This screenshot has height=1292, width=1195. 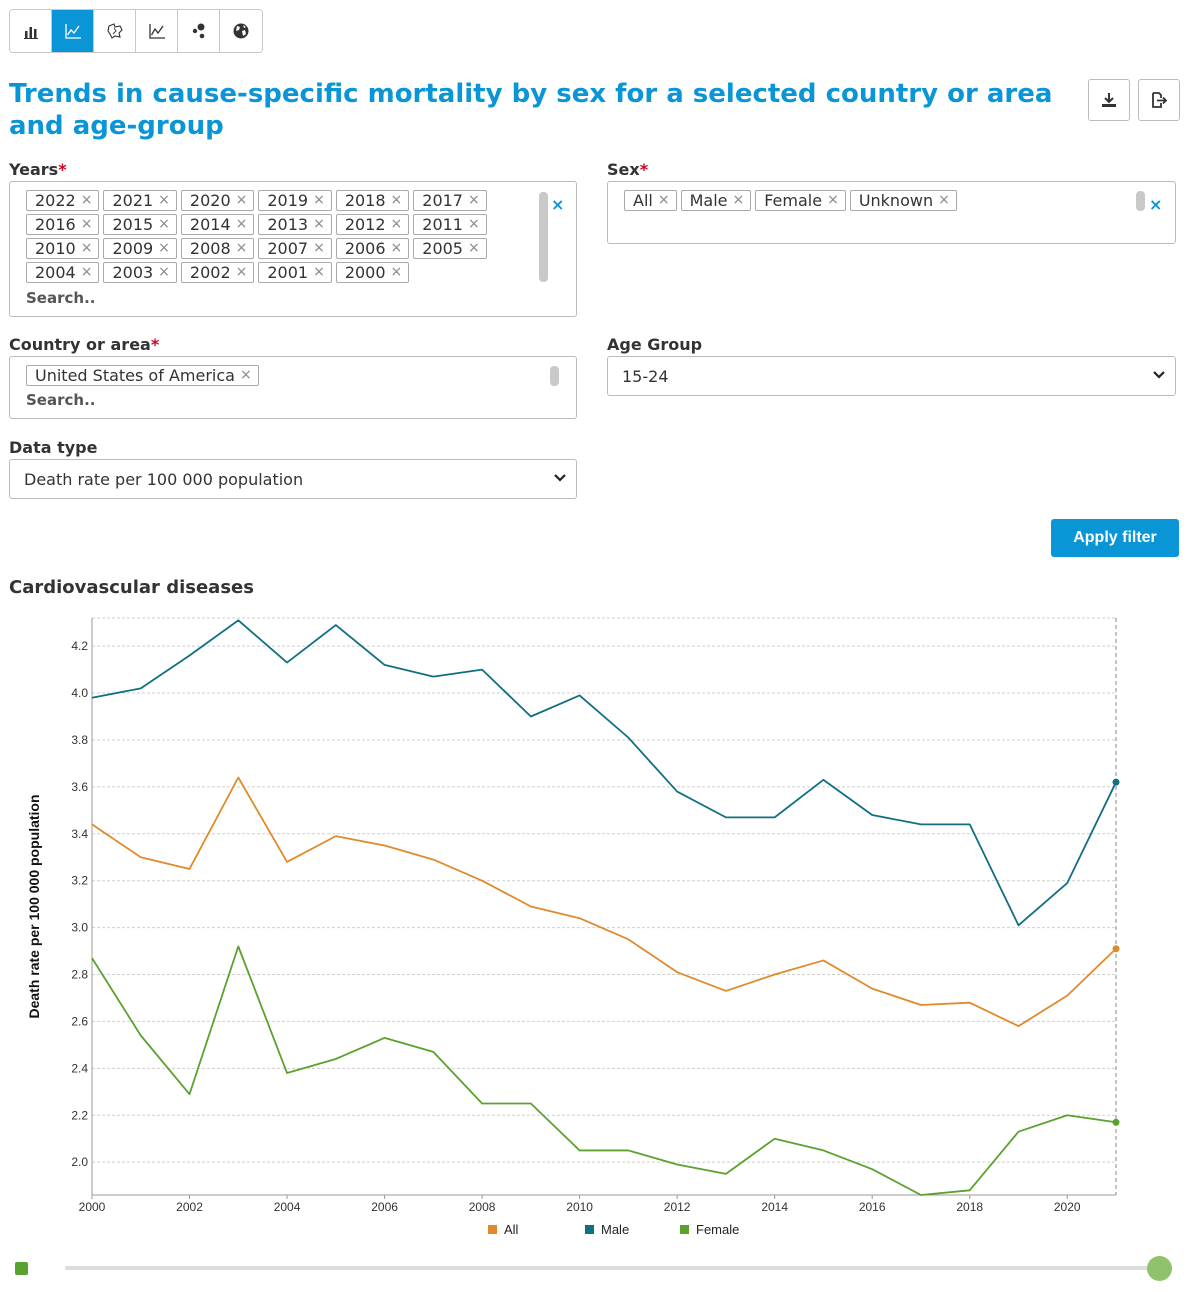 What do you see at coordinates (492, 1229) in the screenshot?
I see `legend-swatch-all` at bounding box center [492, 1229].